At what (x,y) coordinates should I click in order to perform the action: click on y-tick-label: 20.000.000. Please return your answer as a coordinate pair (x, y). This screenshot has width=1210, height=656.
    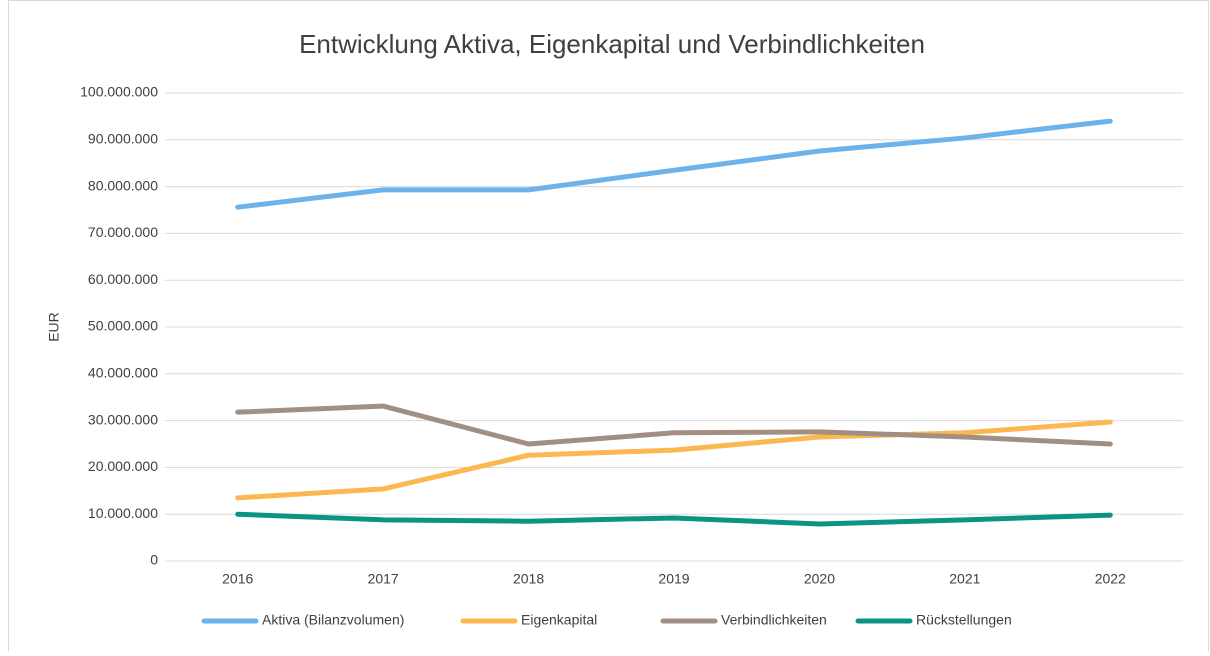
    Looking at the image, I should click on (123, 466).